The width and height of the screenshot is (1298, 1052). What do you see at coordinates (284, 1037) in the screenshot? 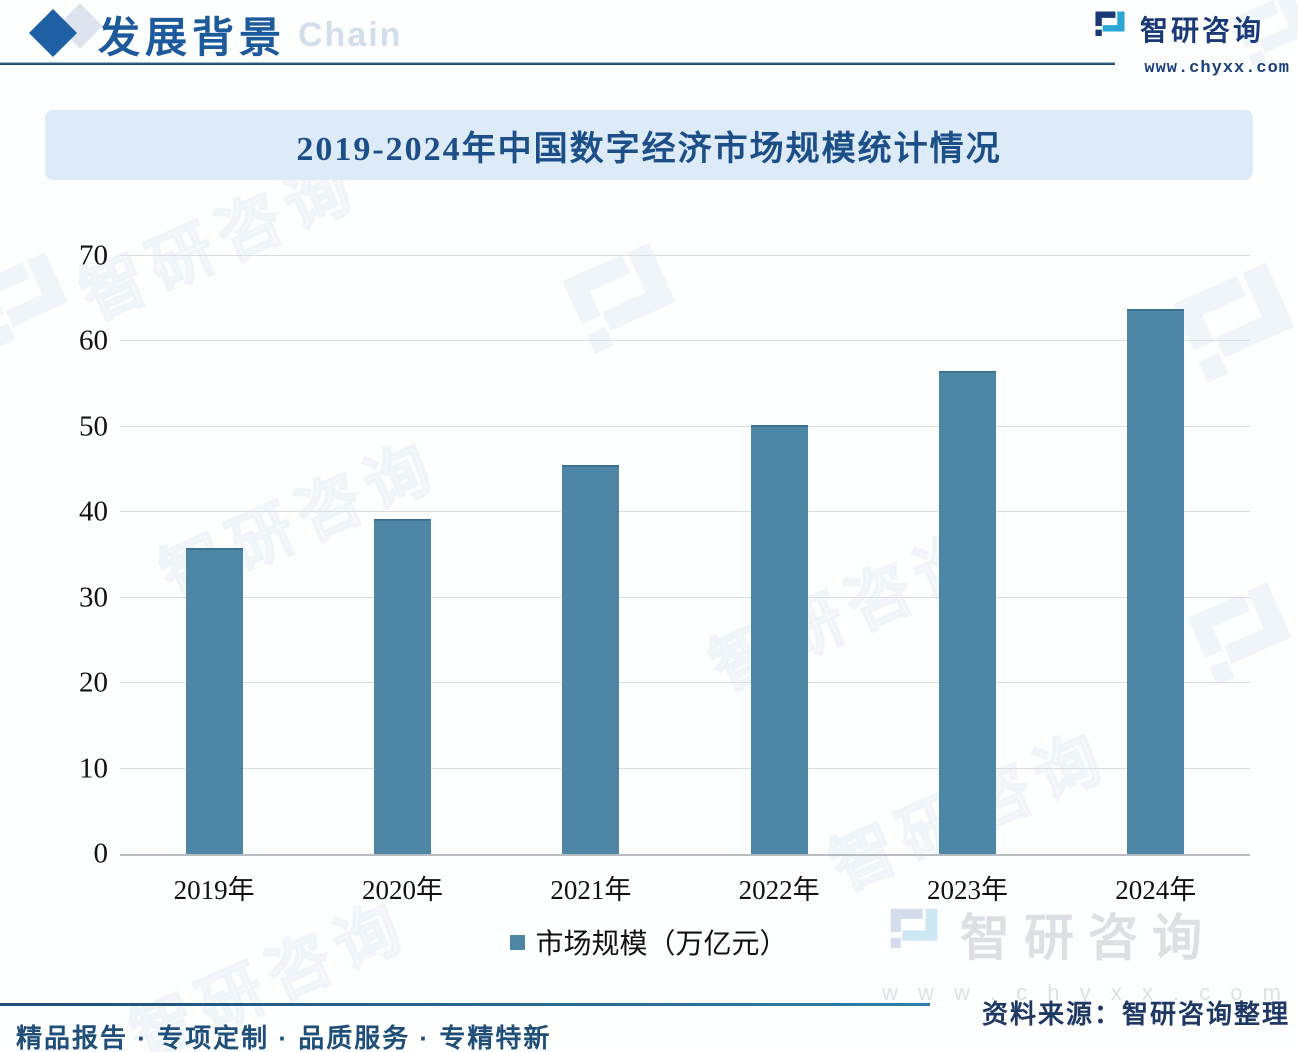
I see `footer-tagline: 精品报告 · 专项定制 · 品质服务 · 专精特新` at bounding box center [284, 1037].